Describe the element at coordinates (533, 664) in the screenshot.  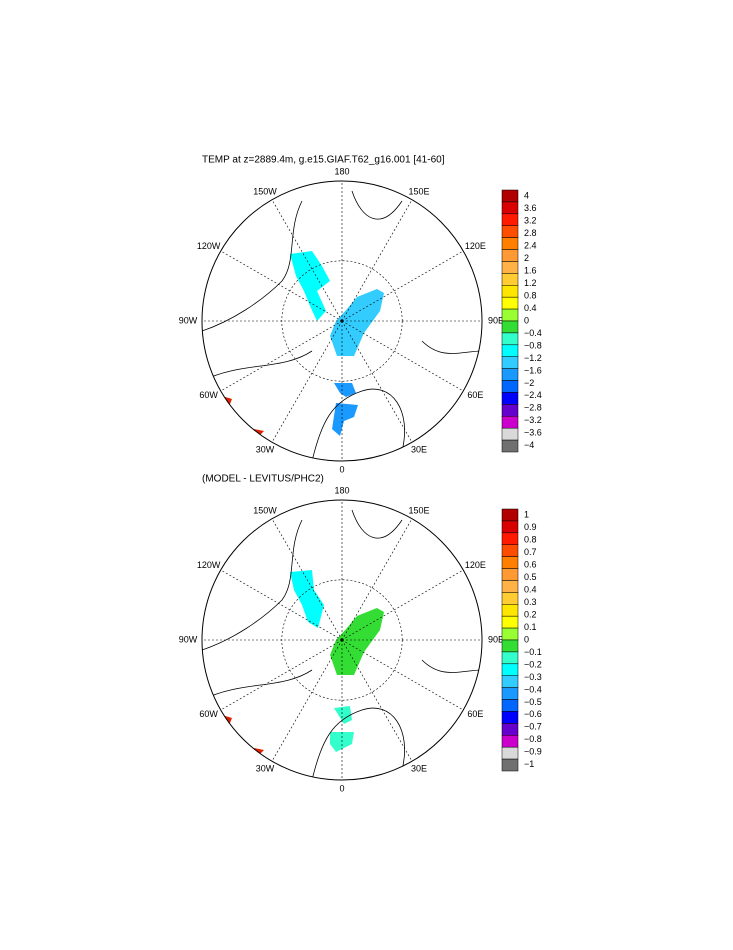
I see `colorbar-label: −0.2` at that location.